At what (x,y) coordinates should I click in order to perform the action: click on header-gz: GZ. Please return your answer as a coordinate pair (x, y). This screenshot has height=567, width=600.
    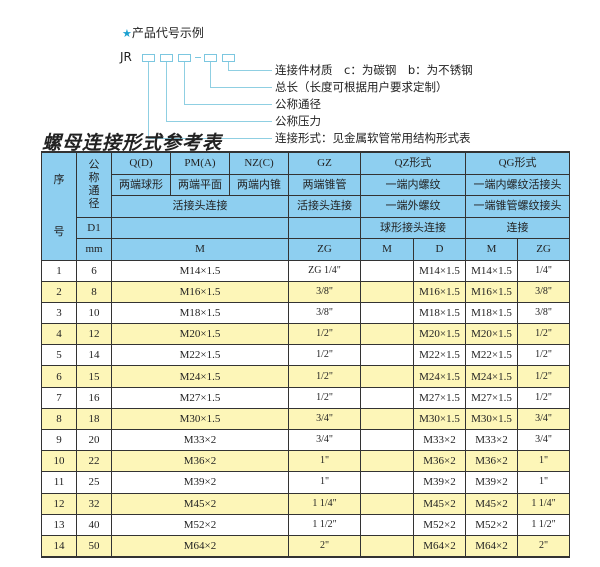
    Looking at the image, I should click on (324, 163).